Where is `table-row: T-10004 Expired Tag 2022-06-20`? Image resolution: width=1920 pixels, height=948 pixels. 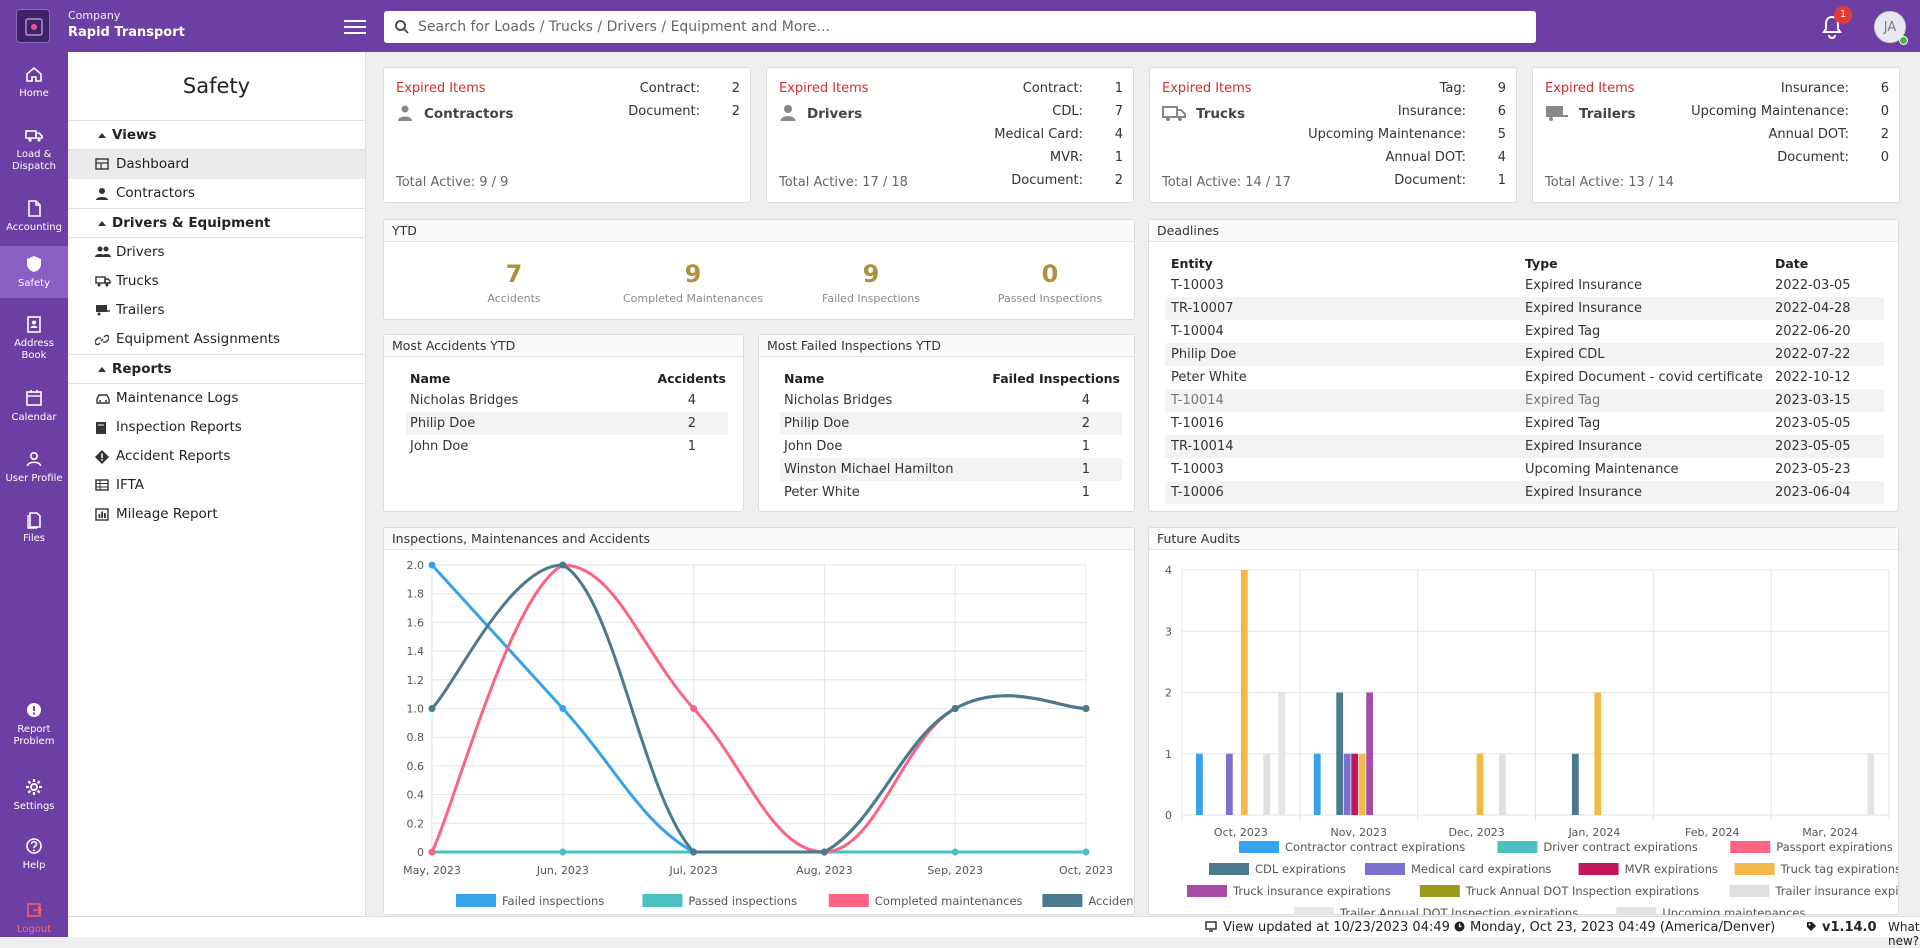 table-row: T-10004 Expired Tag 2022-06-20 is located at coordinates (1524, 331).